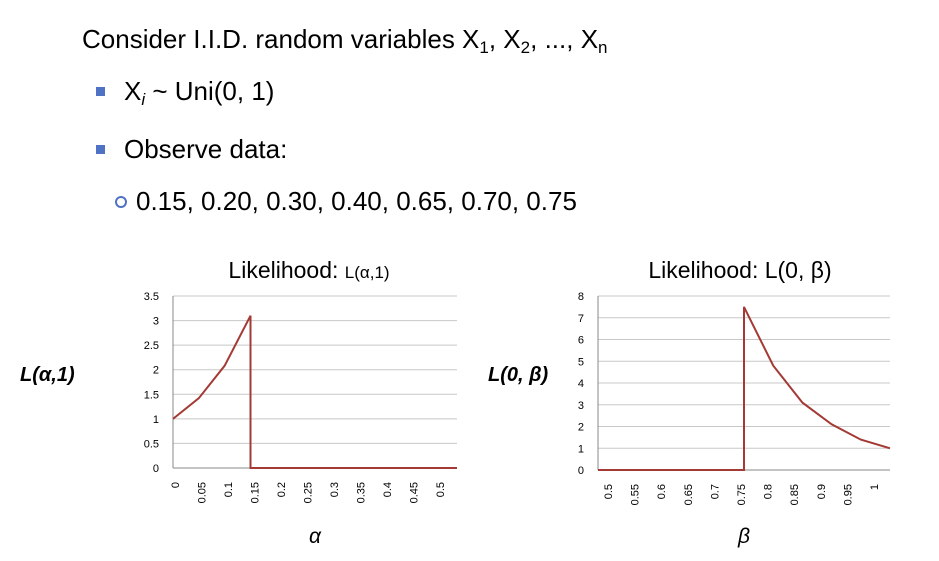  I want to click on x-tick-label: 0.3, so click(335, 489).